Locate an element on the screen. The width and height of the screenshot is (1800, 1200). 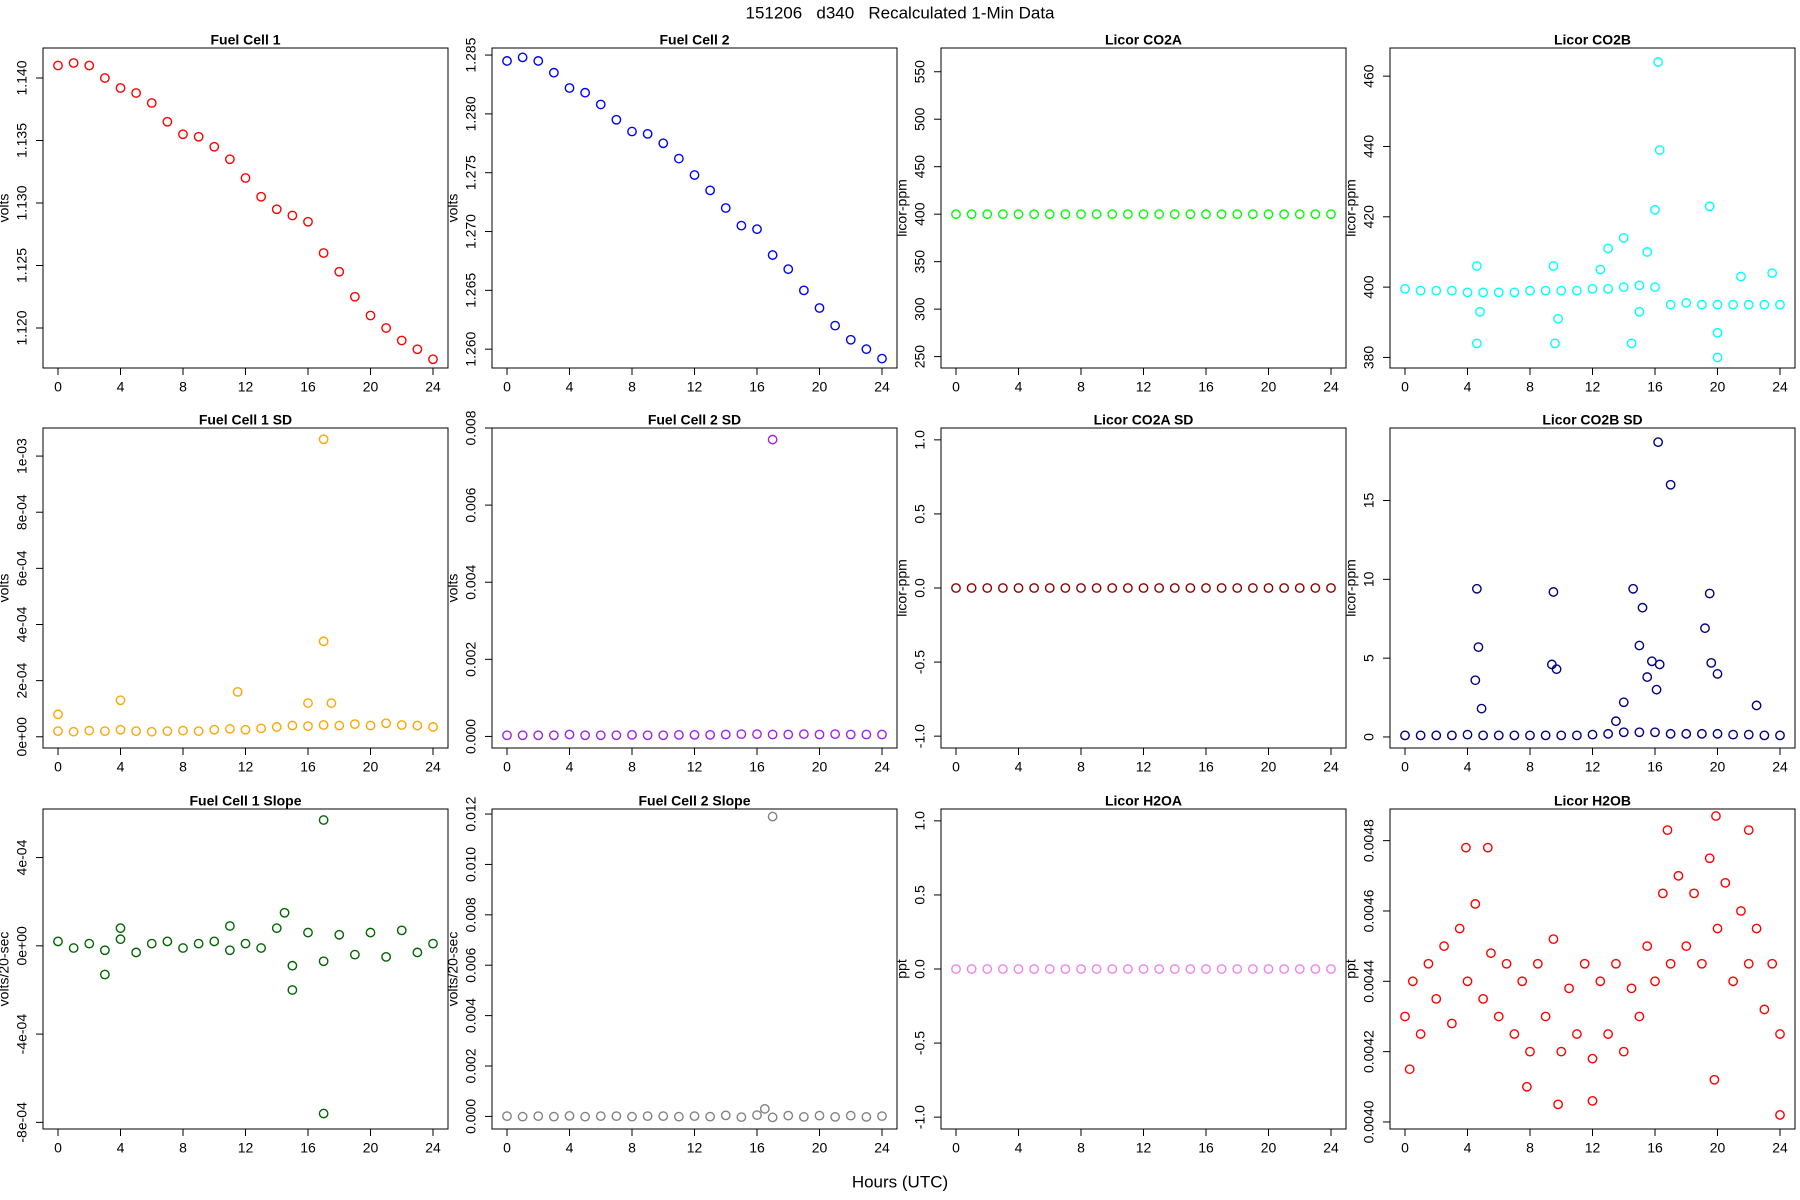
y-tick-label: 0.0046 is located at coordinates (1369, 910).